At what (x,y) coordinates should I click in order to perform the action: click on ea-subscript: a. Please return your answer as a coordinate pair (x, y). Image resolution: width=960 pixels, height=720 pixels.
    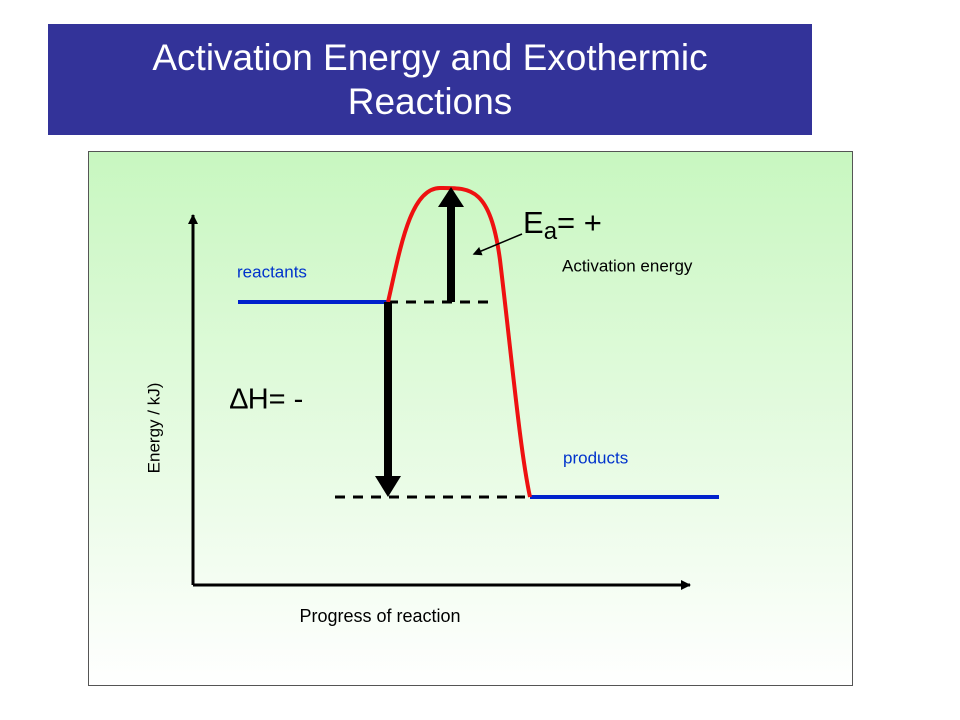
    Looking at the image, I should click on (551, 231).